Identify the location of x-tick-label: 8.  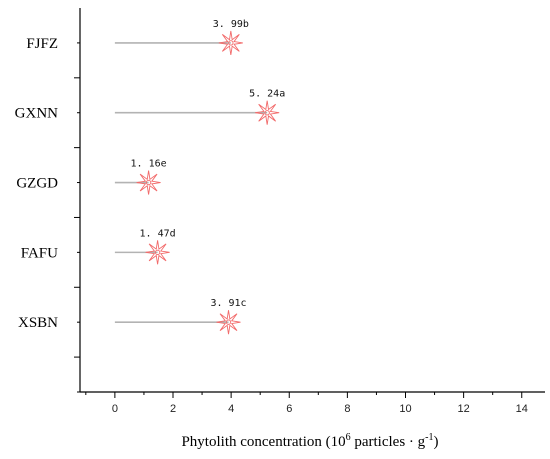
(347, 409).